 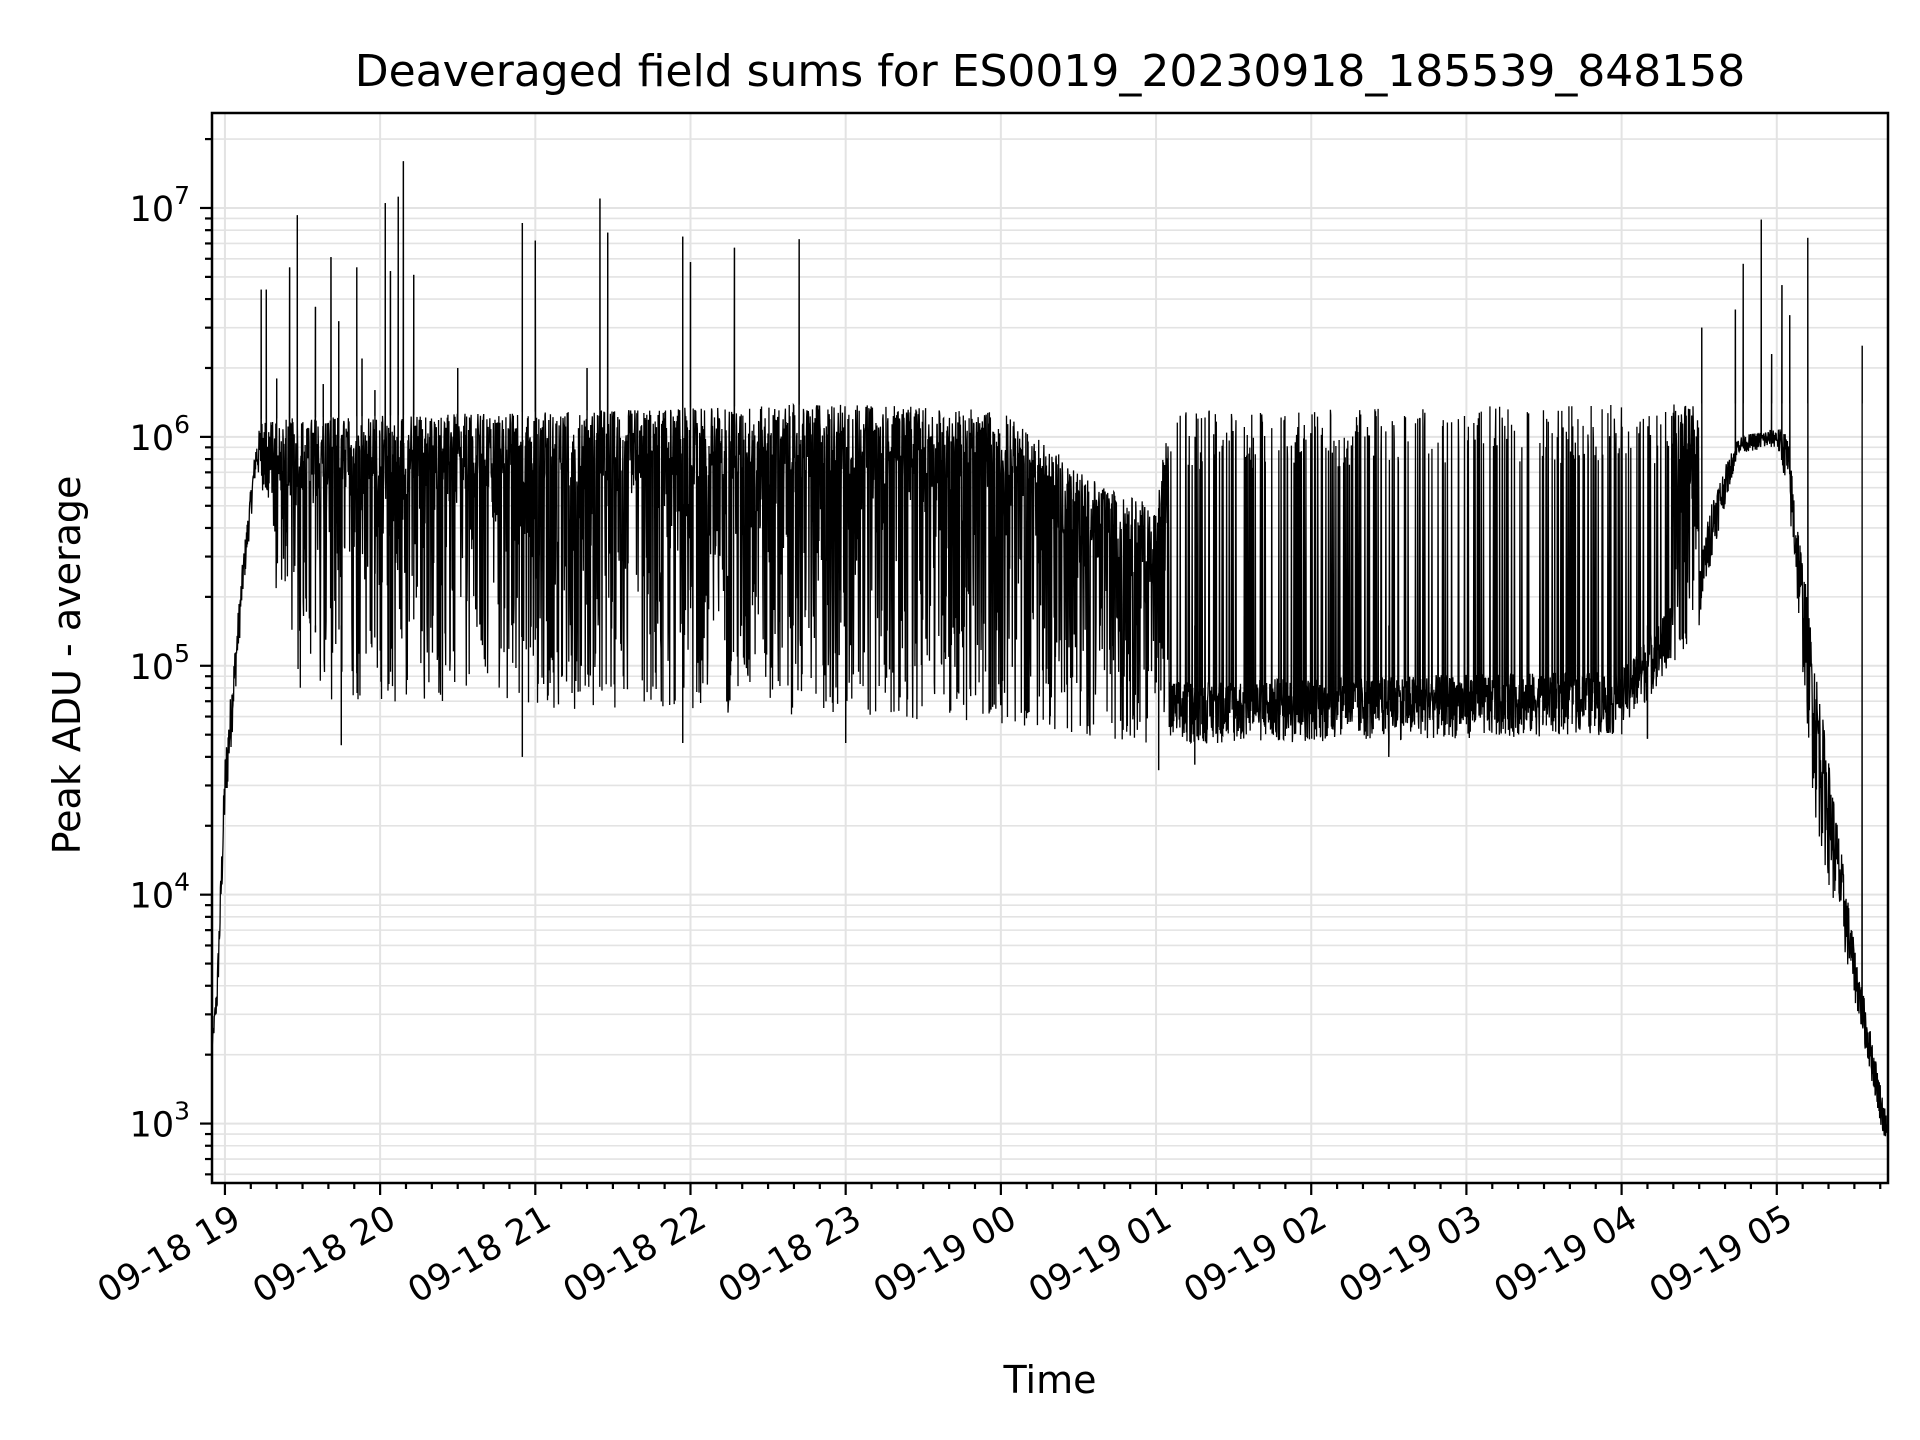 What do you see at coordinates (790, 1254) in the screenshot?
I see `x-tick-label: 09-18 23` at bounding box center [790, 1254].